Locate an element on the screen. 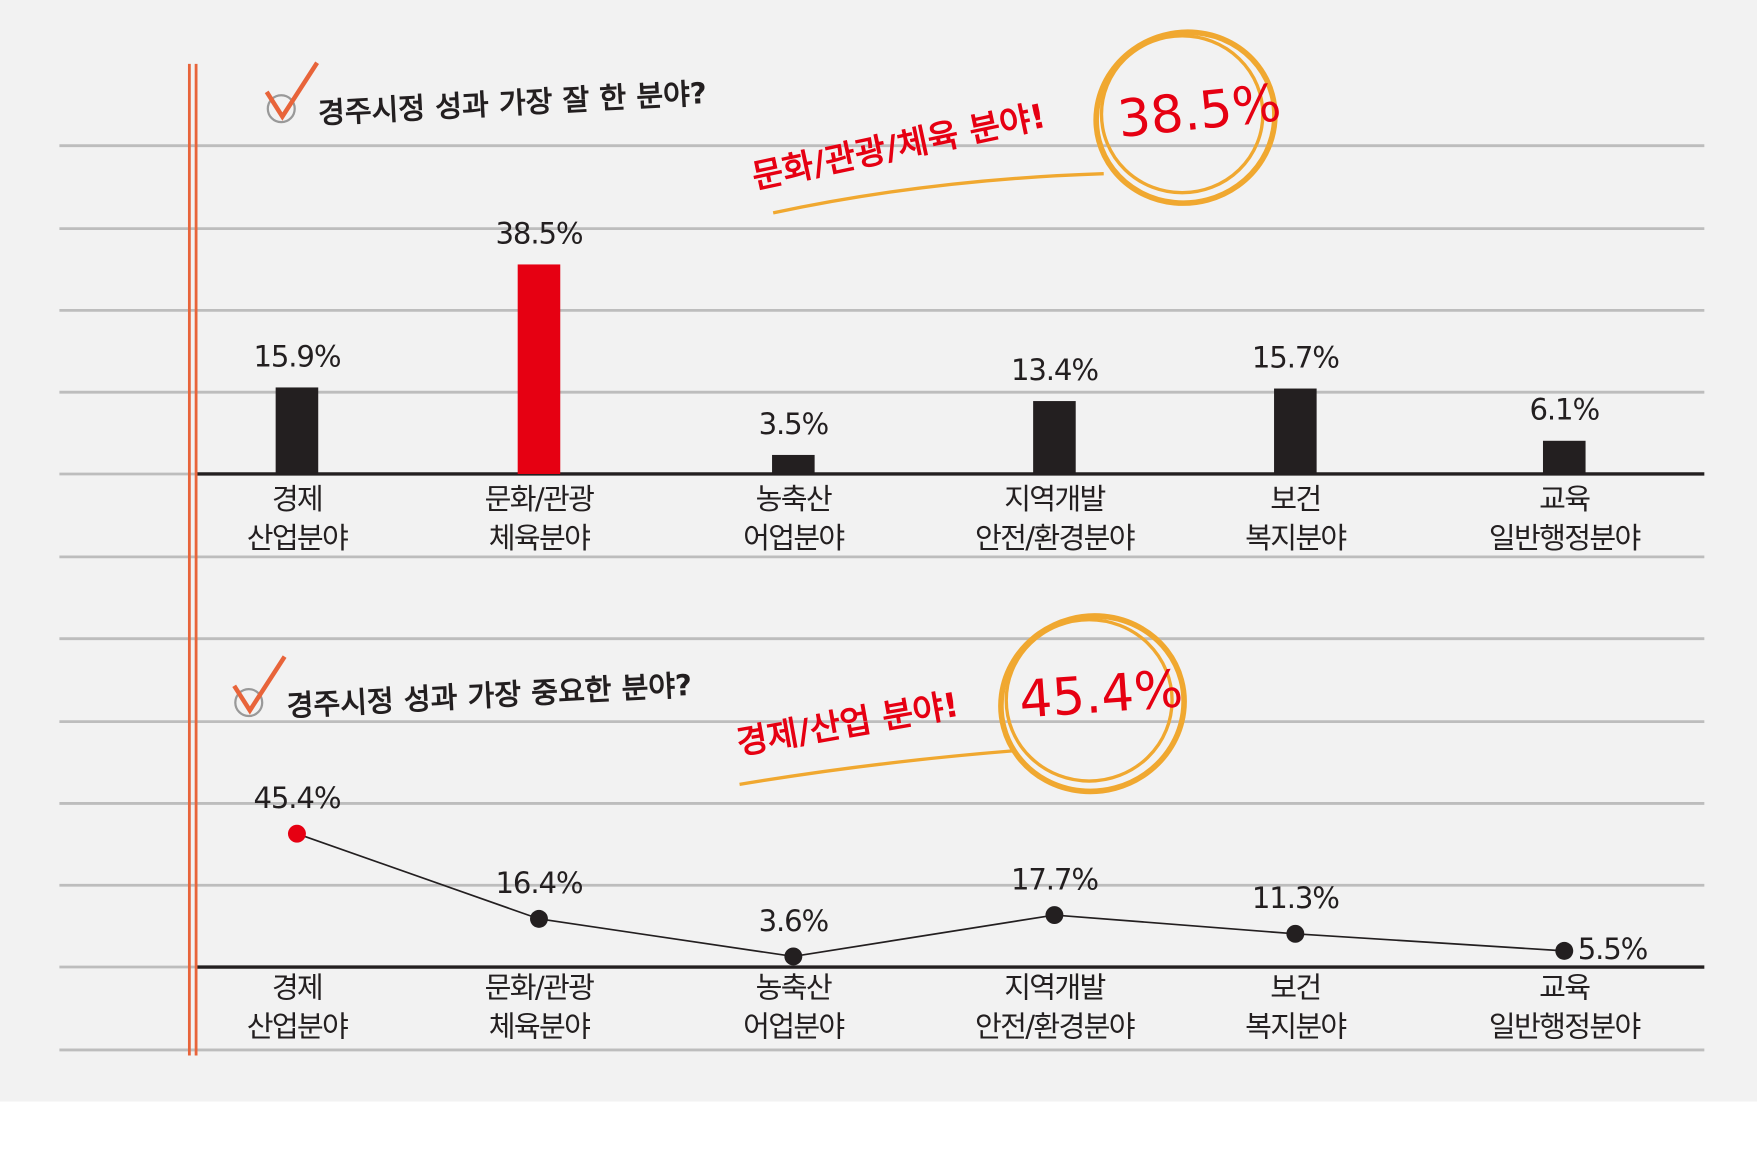 The image size is (1757, 1162). value-label: 15.7% is located at coordinates (1295, 357).